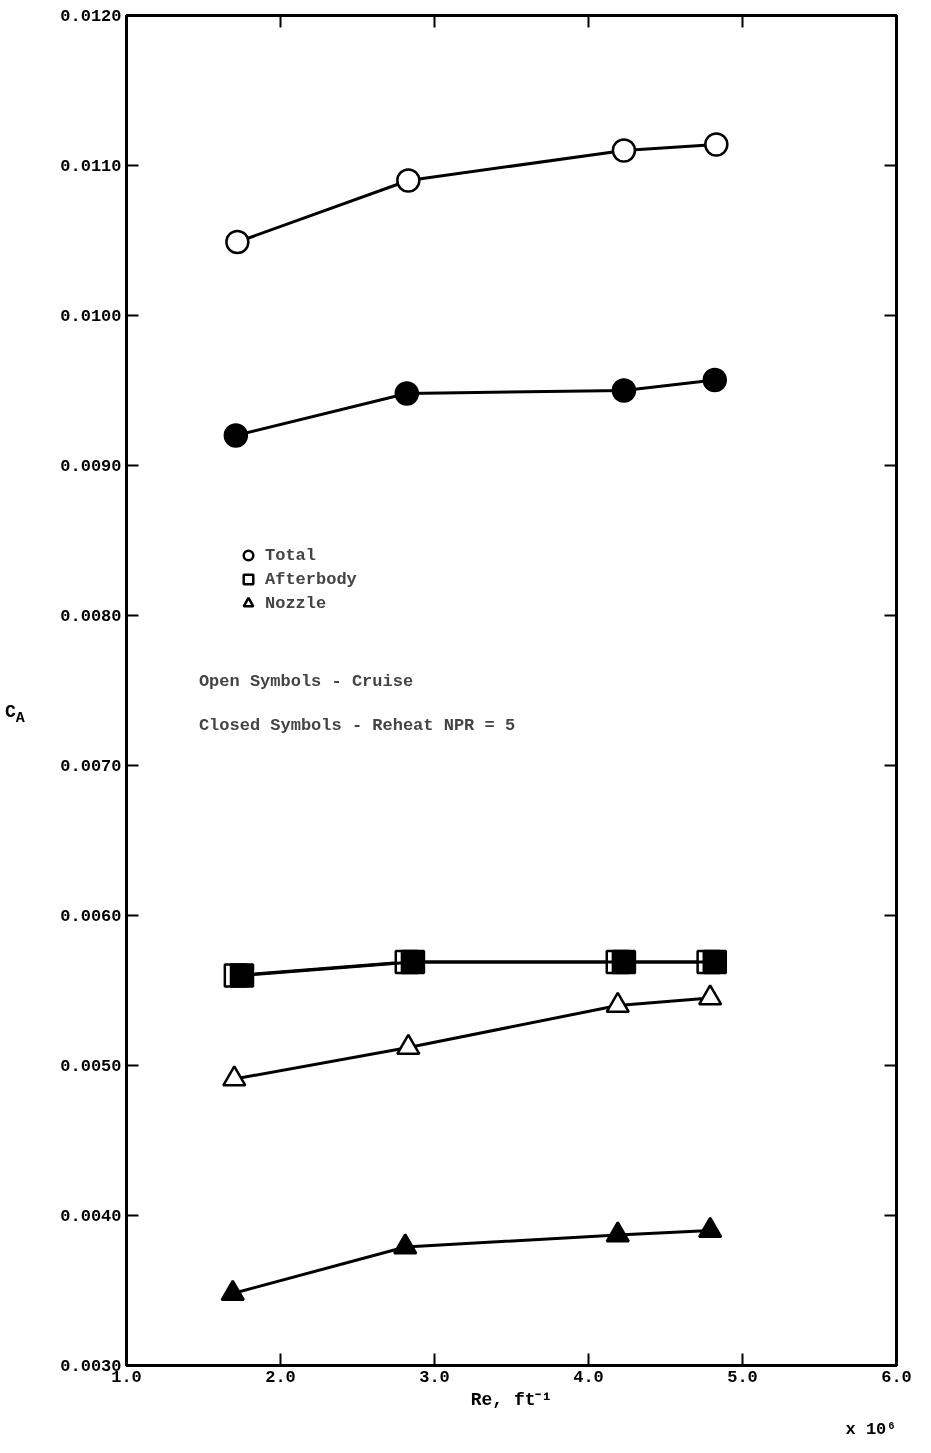 The width and height of the screenshot is (931, 1453). Describe the element at coordinates (91, 1216) in the screenshot. I see `y-tick-label: 0.0040` at that location.